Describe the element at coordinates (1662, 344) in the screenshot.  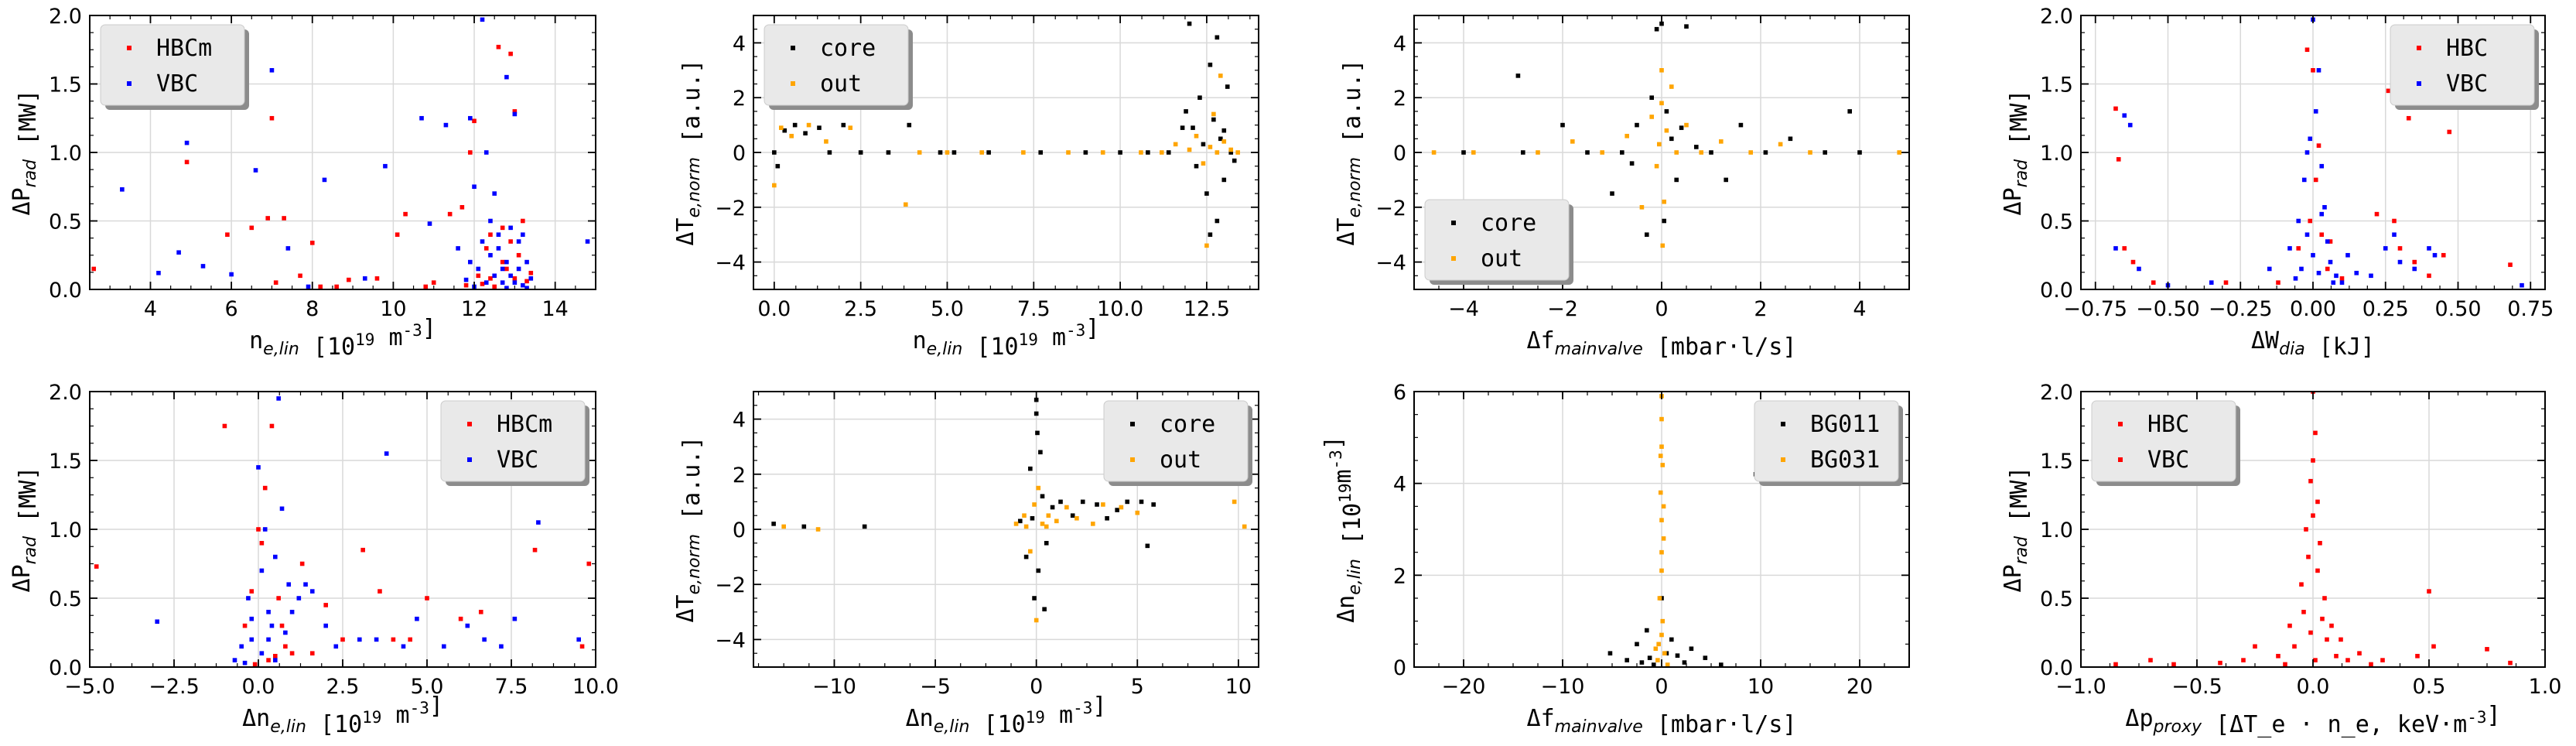
I see `x-axis-label: Δfmainvalve [mbar·l/s]` at that location.